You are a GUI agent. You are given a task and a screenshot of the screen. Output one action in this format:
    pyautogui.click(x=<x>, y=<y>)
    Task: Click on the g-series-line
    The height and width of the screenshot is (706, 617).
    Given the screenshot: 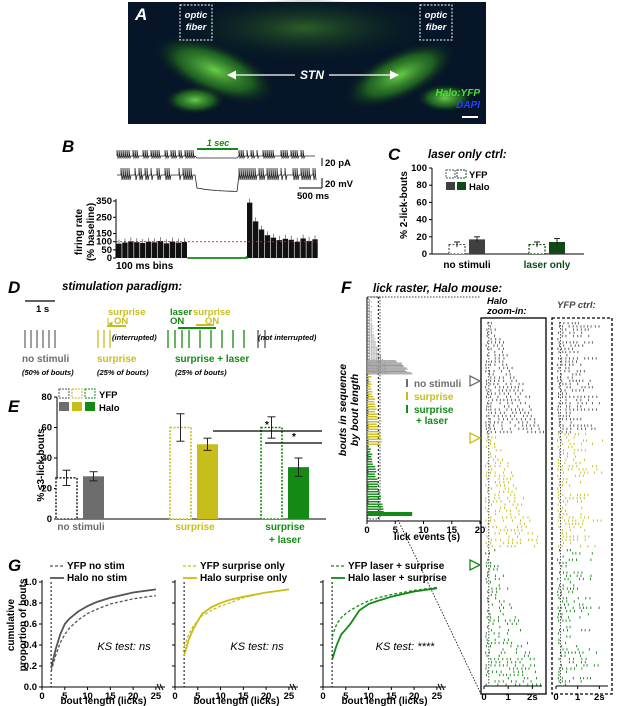 What is the action you would take?
    pyautogui.click(x=103, y=628)
    